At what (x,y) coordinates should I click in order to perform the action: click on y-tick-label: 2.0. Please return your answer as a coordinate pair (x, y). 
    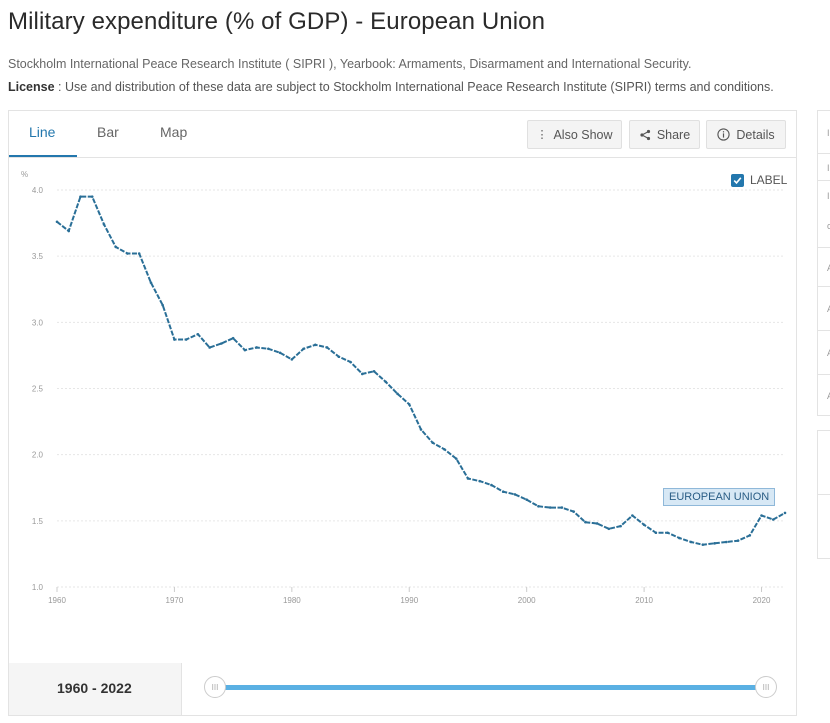
    Looking at the image, I should click on (38, 455).